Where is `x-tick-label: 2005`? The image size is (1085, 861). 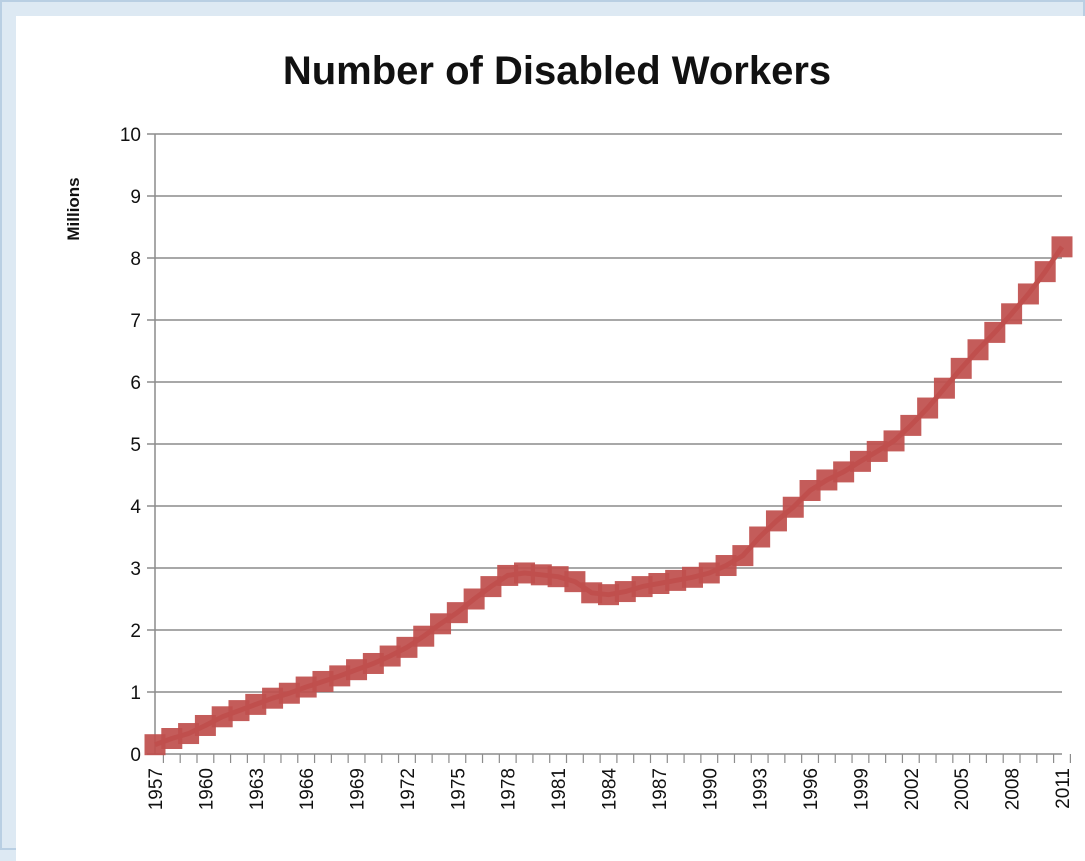 x-tick-label: 2005 is located at coordinates (962, 789).